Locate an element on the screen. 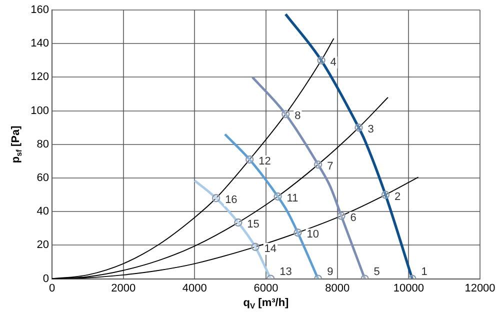  y-tick-label: 120 is located at coordinates (39, 77).